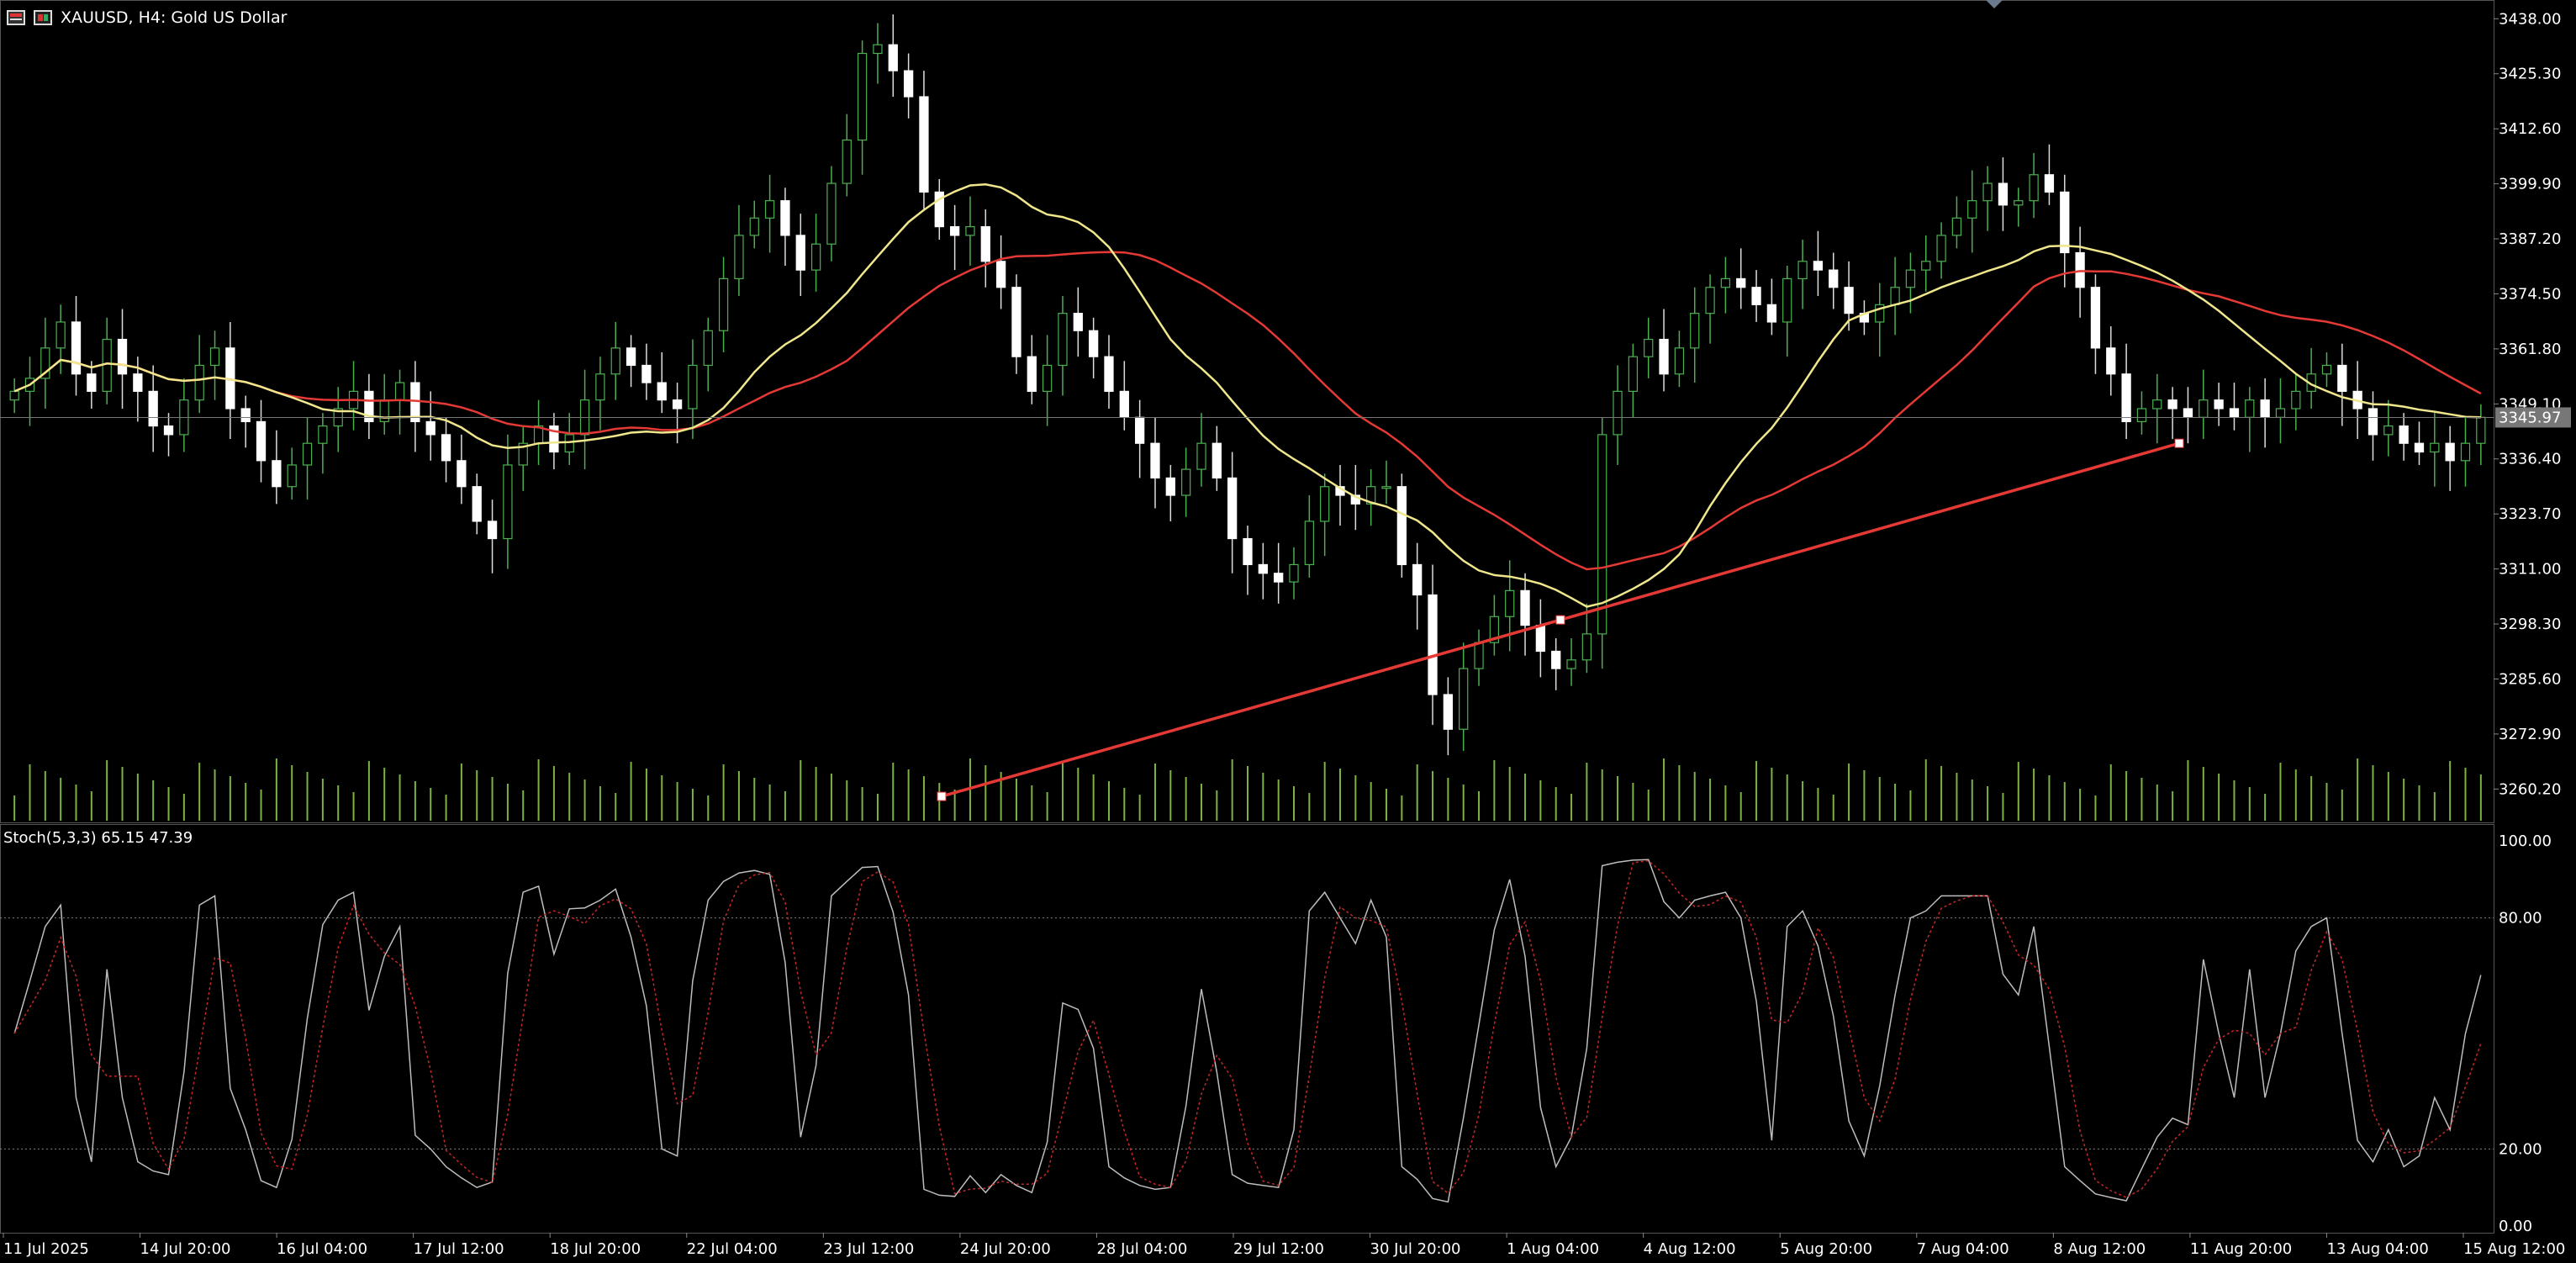 This screenshot has height=1263, width=2576. I want to click on time-axis-label: 8 Aug 12:00, so click(2100, 1249).